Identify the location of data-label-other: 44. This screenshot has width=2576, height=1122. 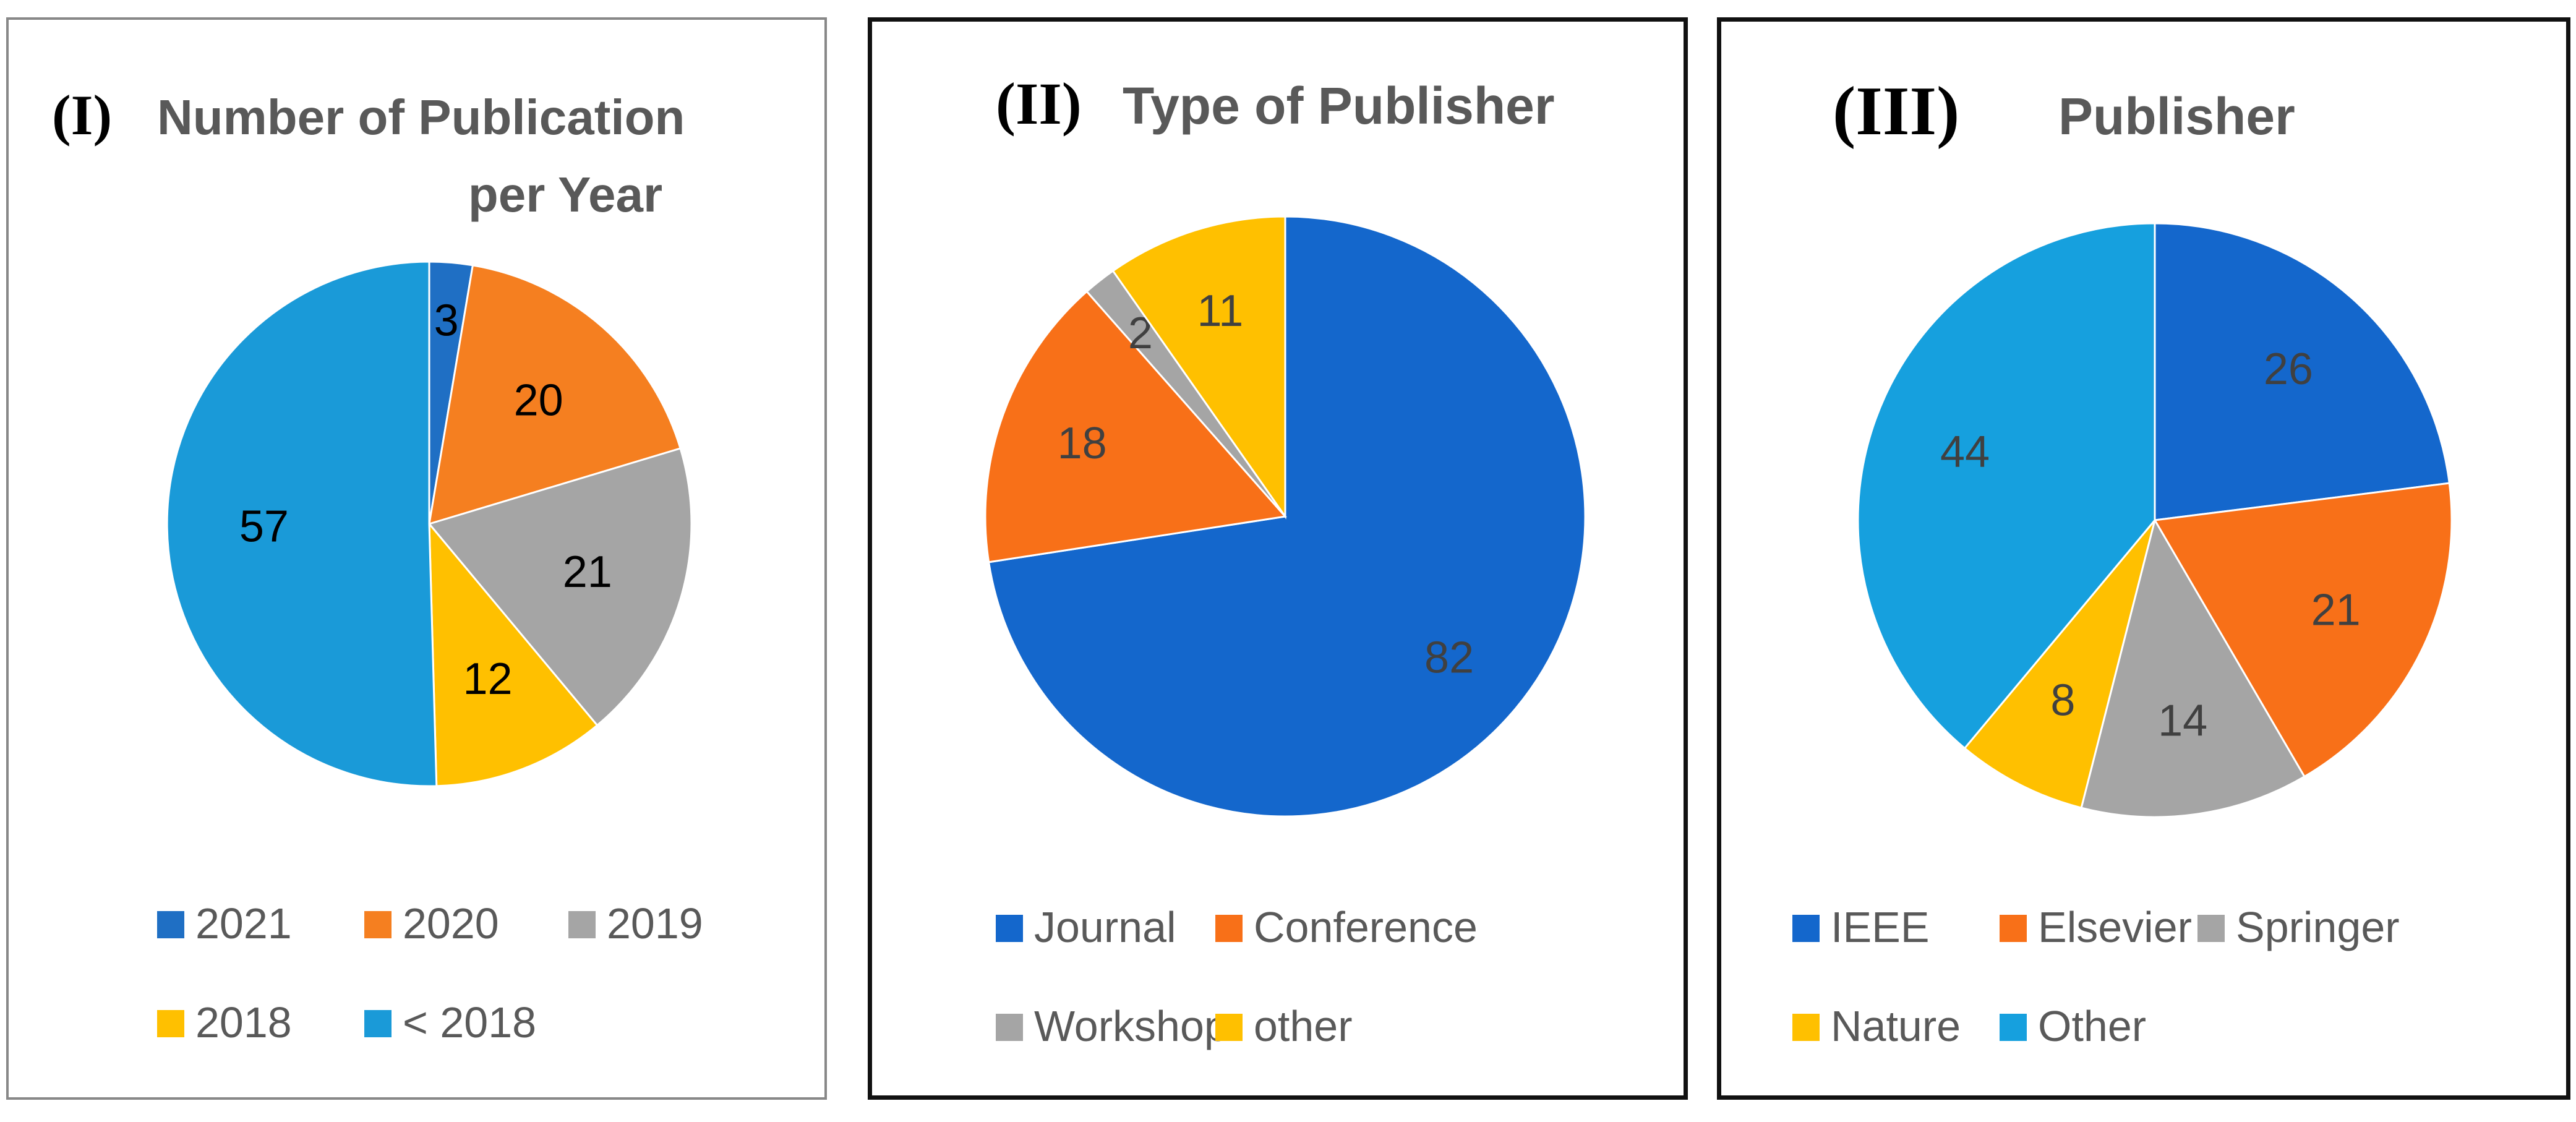
(1965, 452).